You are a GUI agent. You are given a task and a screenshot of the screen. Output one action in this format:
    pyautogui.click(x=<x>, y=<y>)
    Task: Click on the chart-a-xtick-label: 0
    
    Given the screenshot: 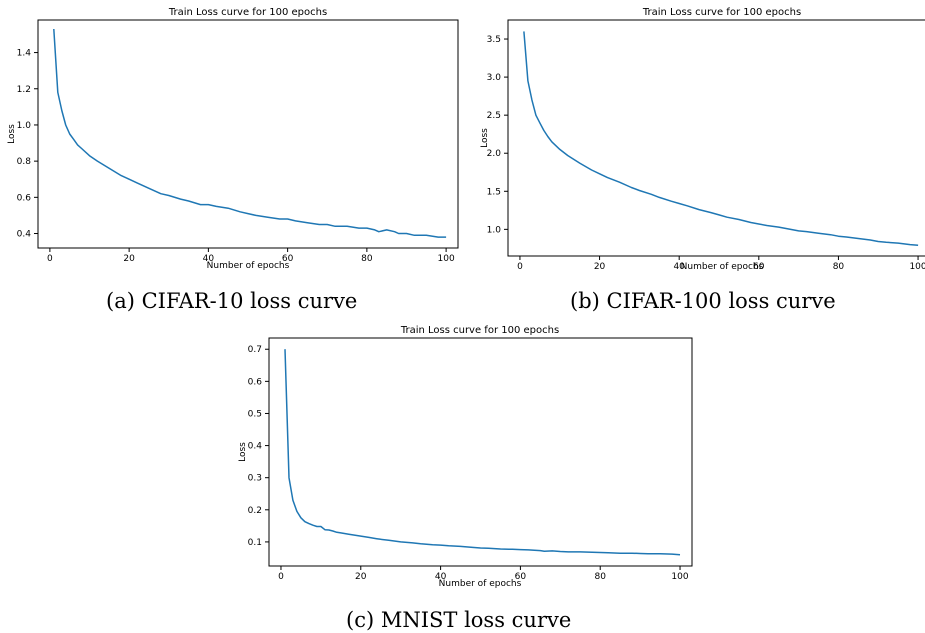 What is the action you would take?
    pyautogui.click(x=50, y=259)
    